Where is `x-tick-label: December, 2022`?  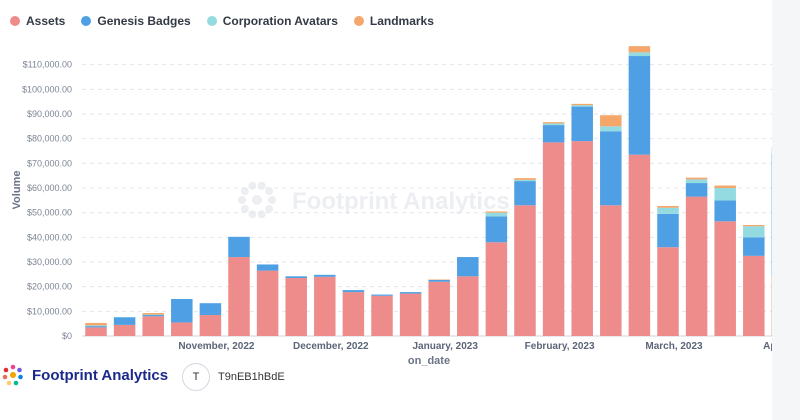
x-tick-label: December, 2022 is located at coordinates (331, 346).